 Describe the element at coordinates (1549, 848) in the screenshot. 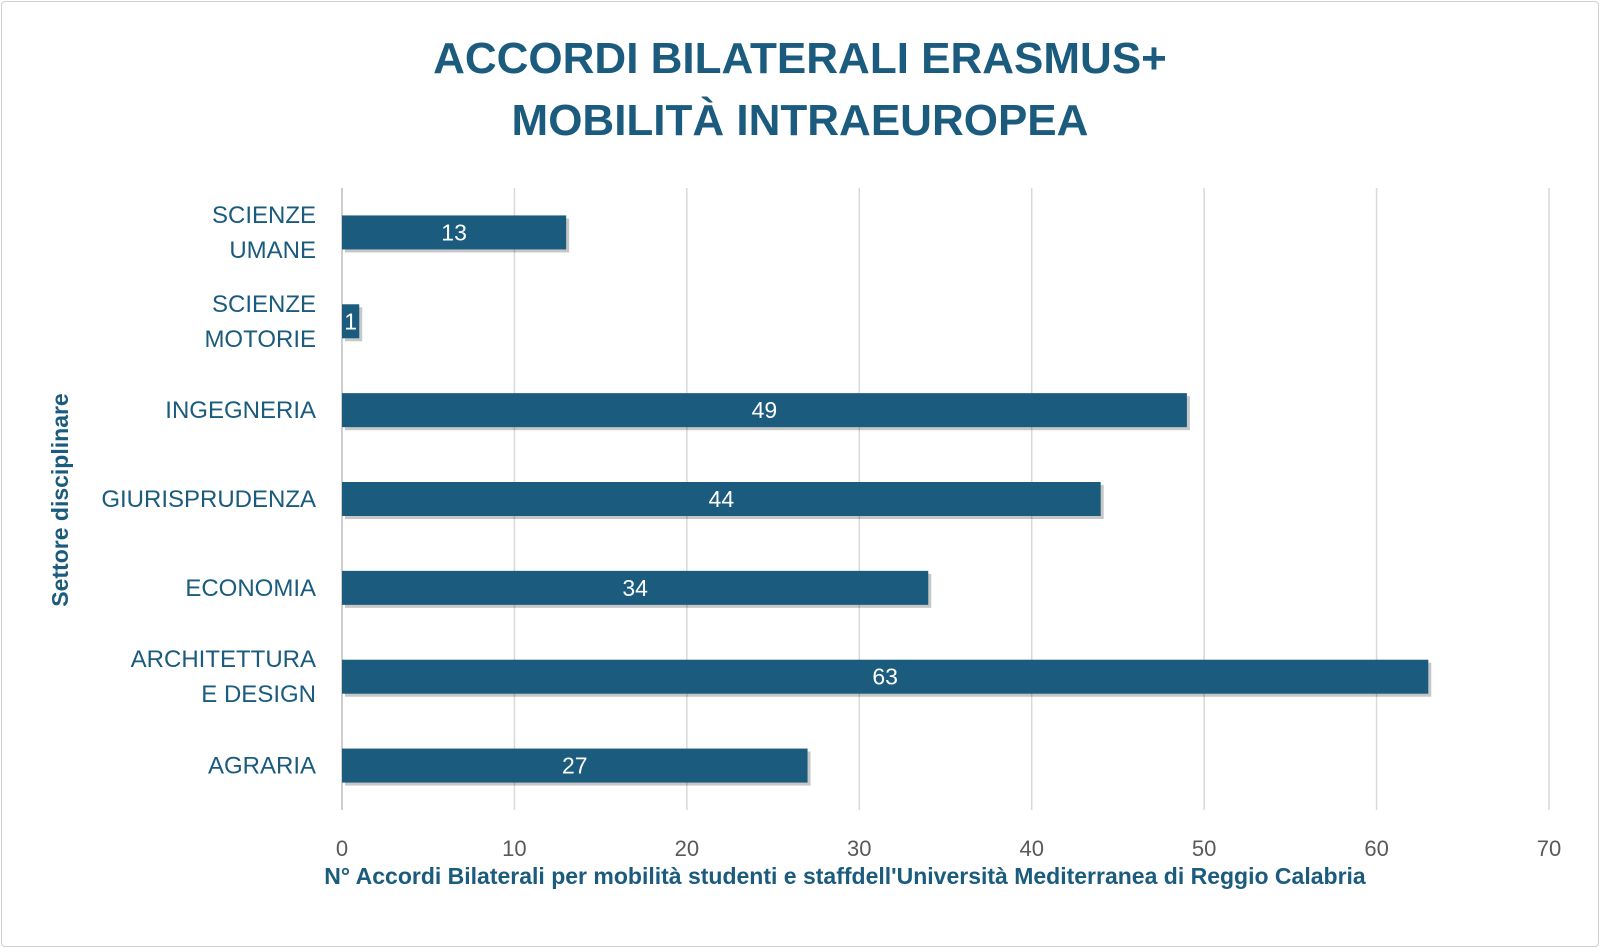

I see `x-tick-label: 70` at that location.